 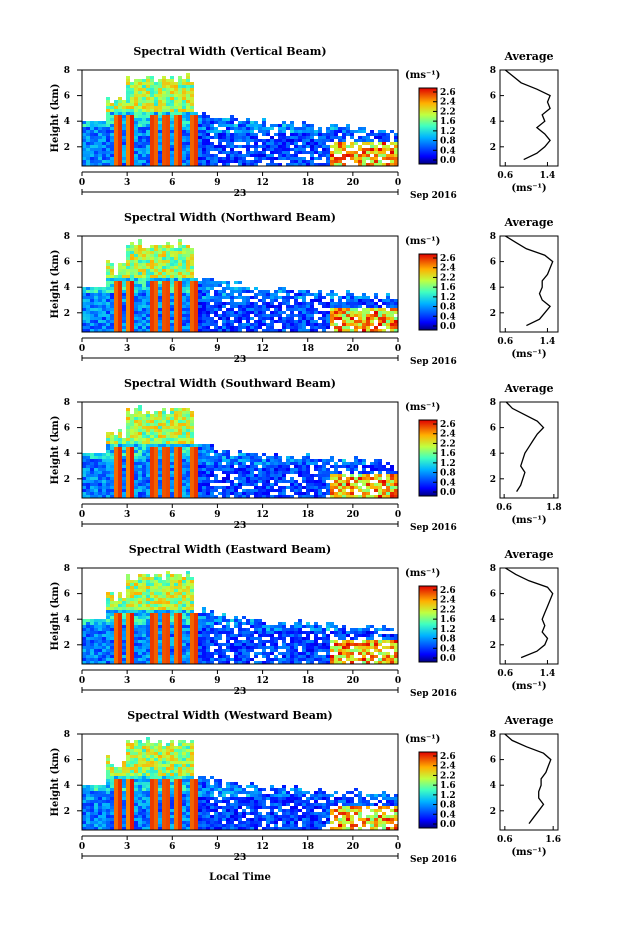 What do you see at coordinates (493, 454) in the screenshot?
I see `average-y-tick-label: 4` at bounding box center [493, 454].